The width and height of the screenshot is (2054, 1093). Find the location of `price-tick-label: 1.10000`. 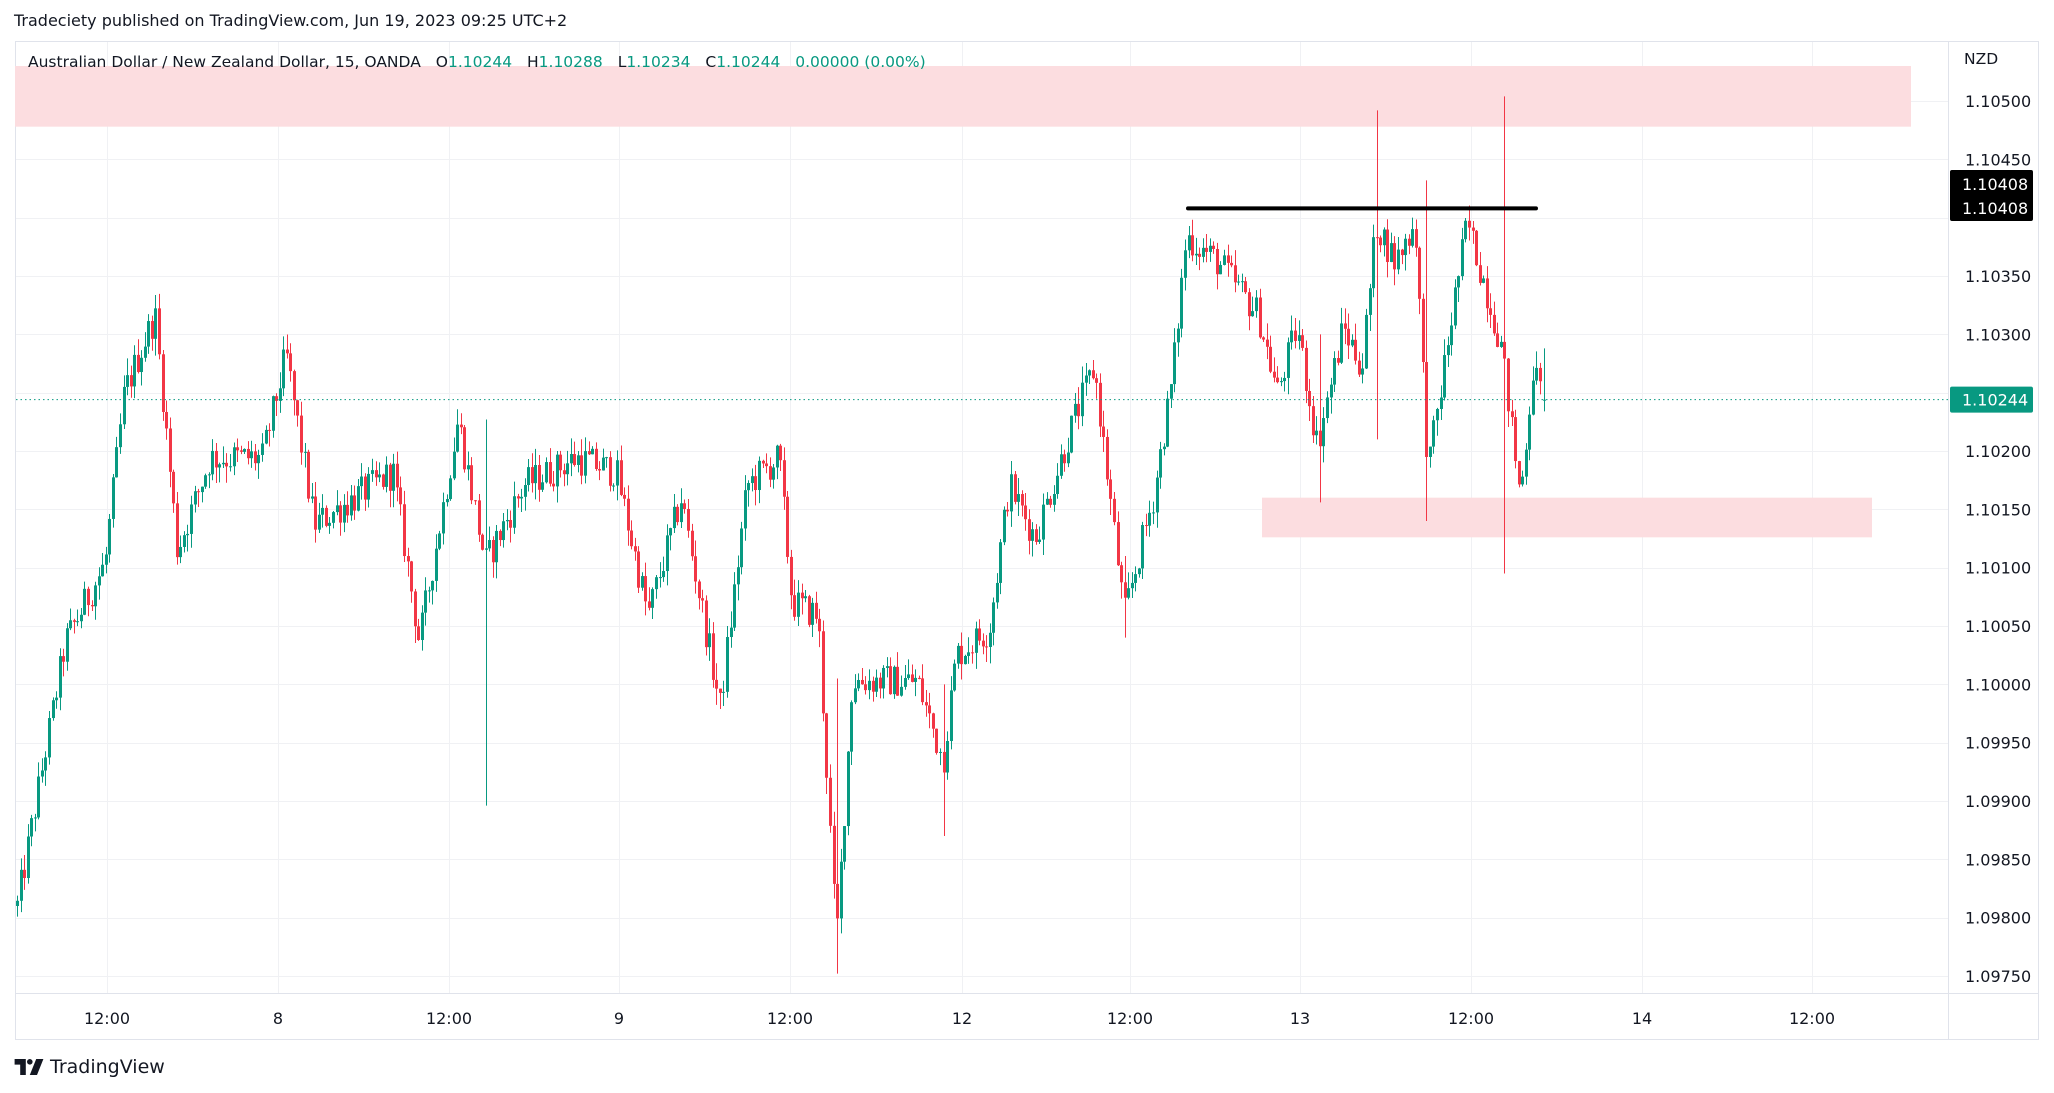

price-tick-label: 1.10000 is located at coordinates (1998, 684).